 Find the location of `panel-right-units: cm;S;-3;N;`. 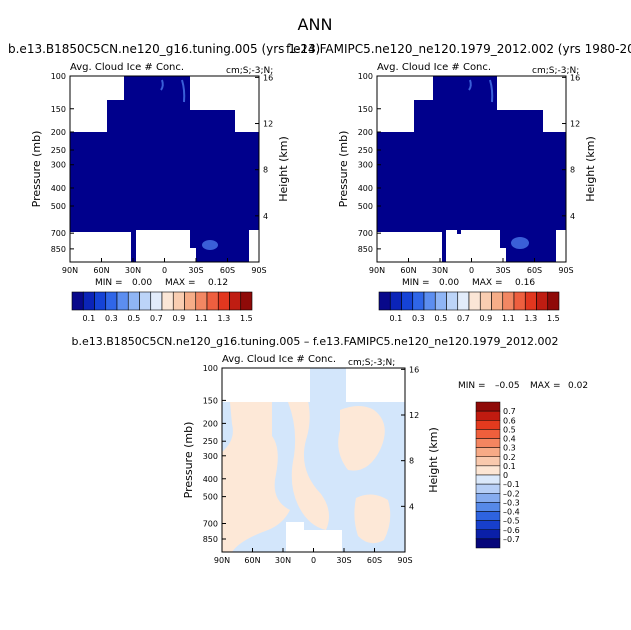

panel-right-units: cm;S;-3;N; is located at coordinates (555, 71).